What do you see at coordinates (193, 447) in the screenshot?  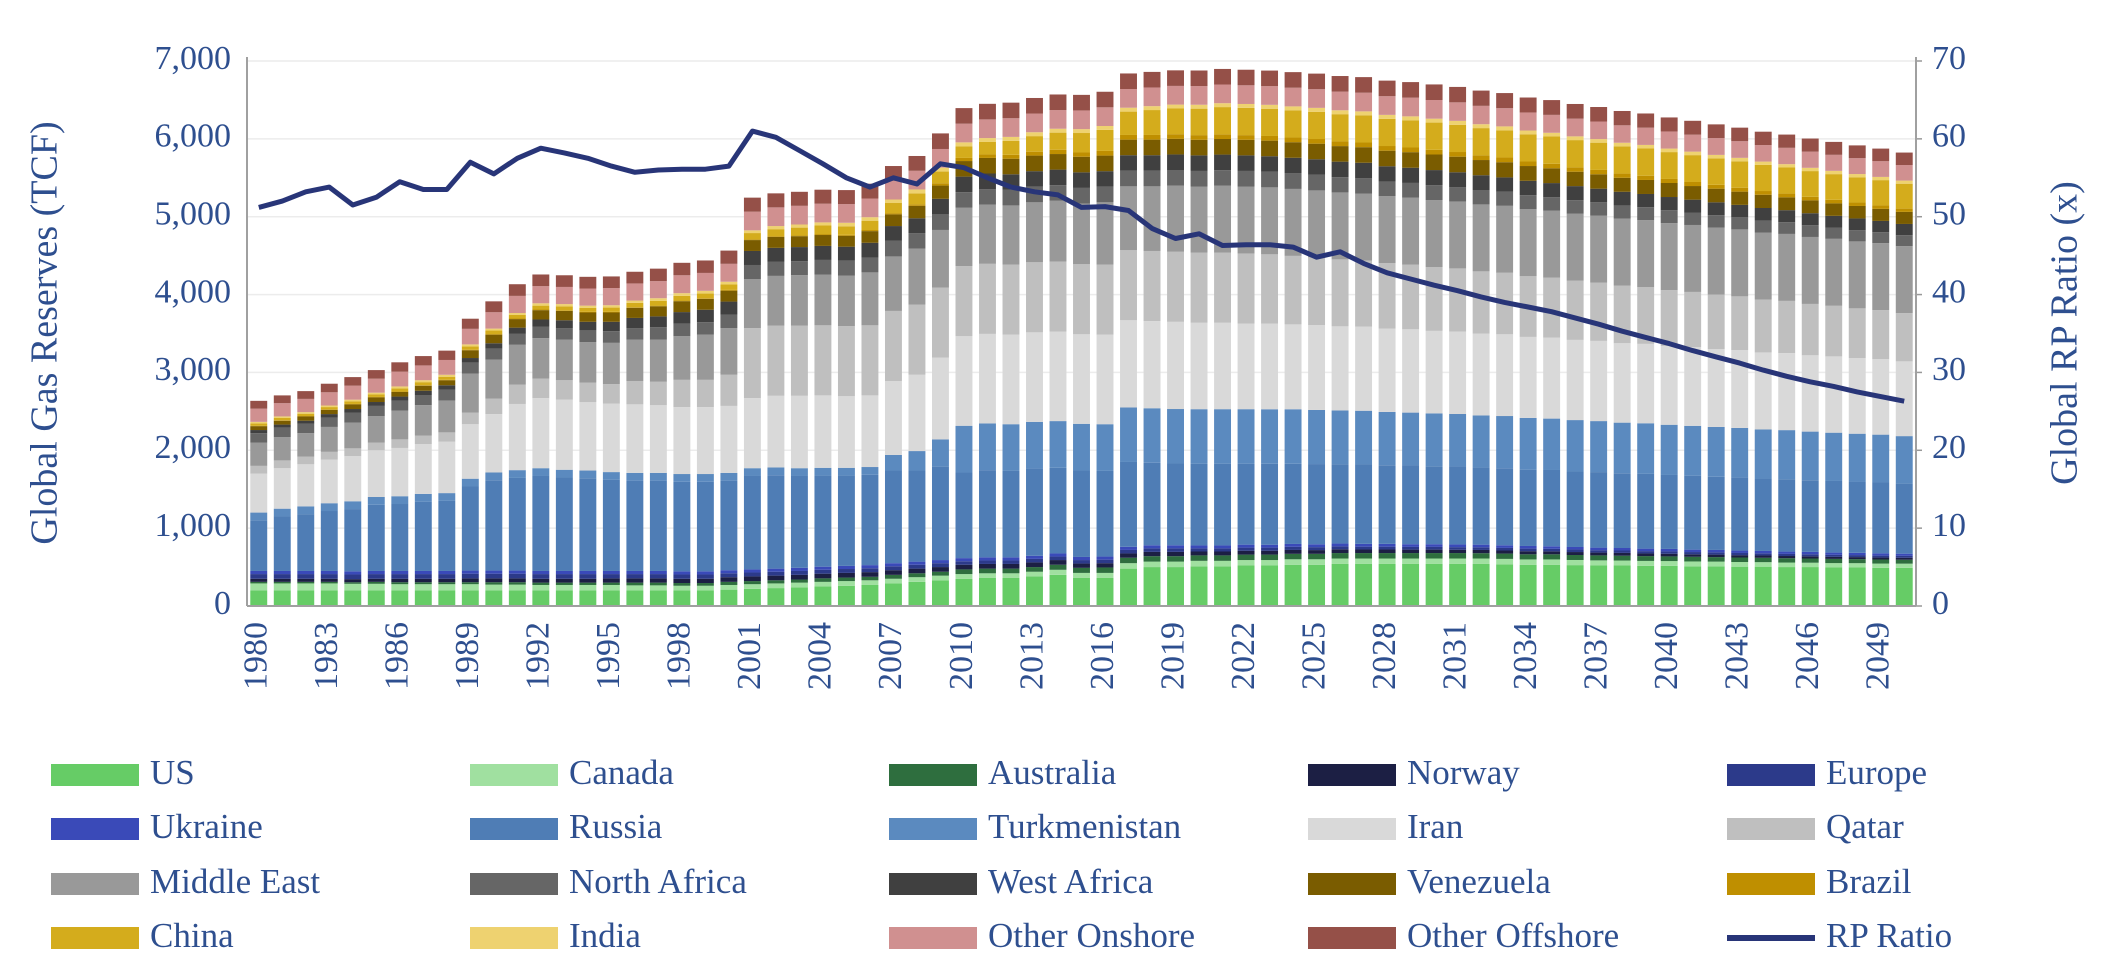 I see `y-tick-label: 2,000` at bounding box center [193, 447].